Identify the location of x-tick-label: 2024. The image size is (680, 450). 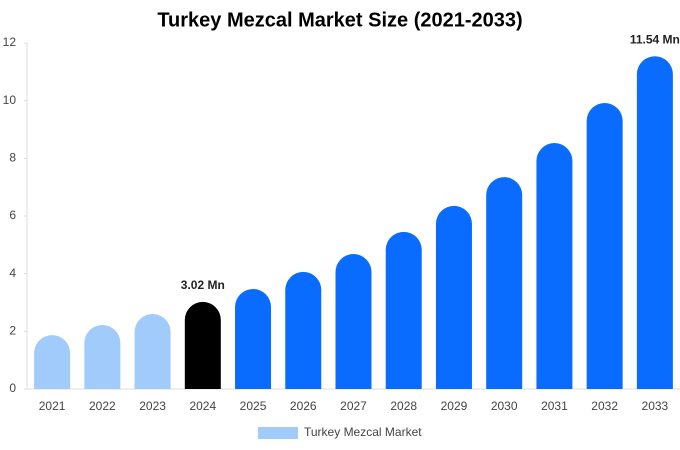
(202, 406).